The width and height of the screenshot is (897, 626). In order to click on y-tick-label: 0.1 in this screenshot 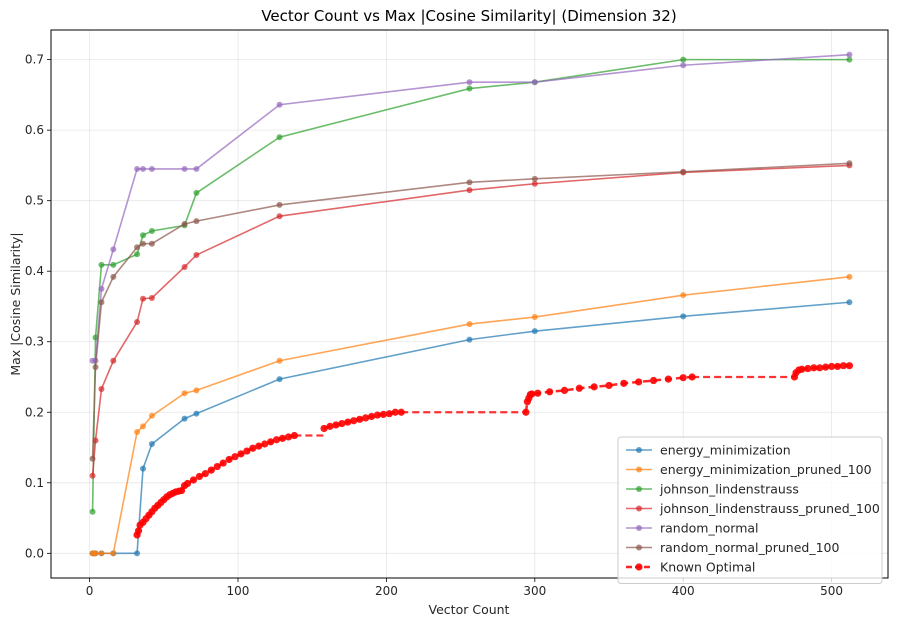, I will do `click(34, 483)`.